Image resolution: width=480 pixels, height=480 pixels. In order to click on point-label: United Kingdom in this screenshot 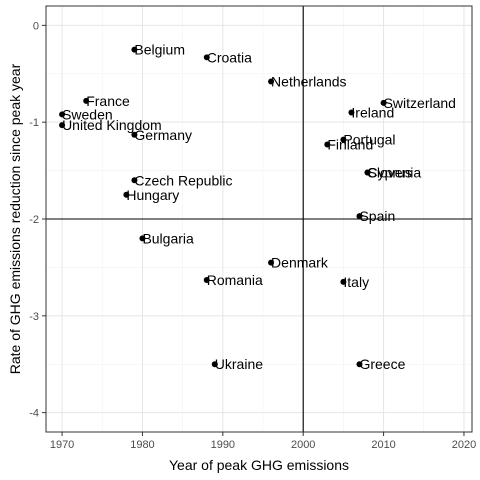, I will do `click(112, 125)`.